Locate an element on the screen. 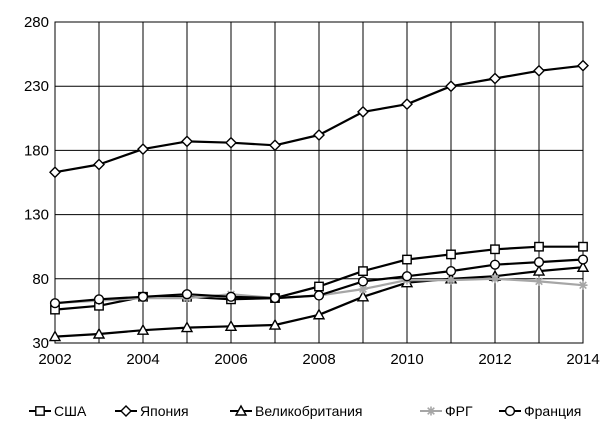 The height and width of the screenshot is (427, 600). x-tick-label: 2002 is located at coordinates (54, 359).